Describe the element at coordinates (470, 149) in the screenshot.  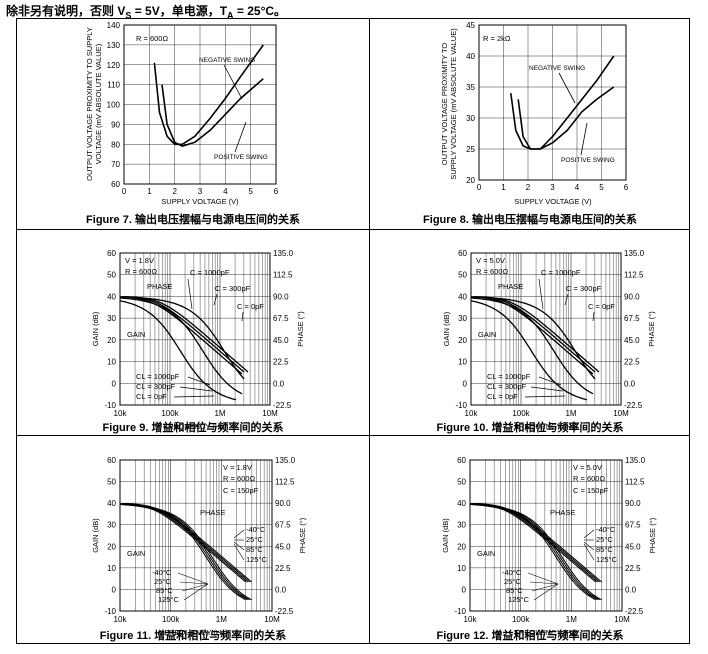
I see `y-tick-label: 25` at that location.